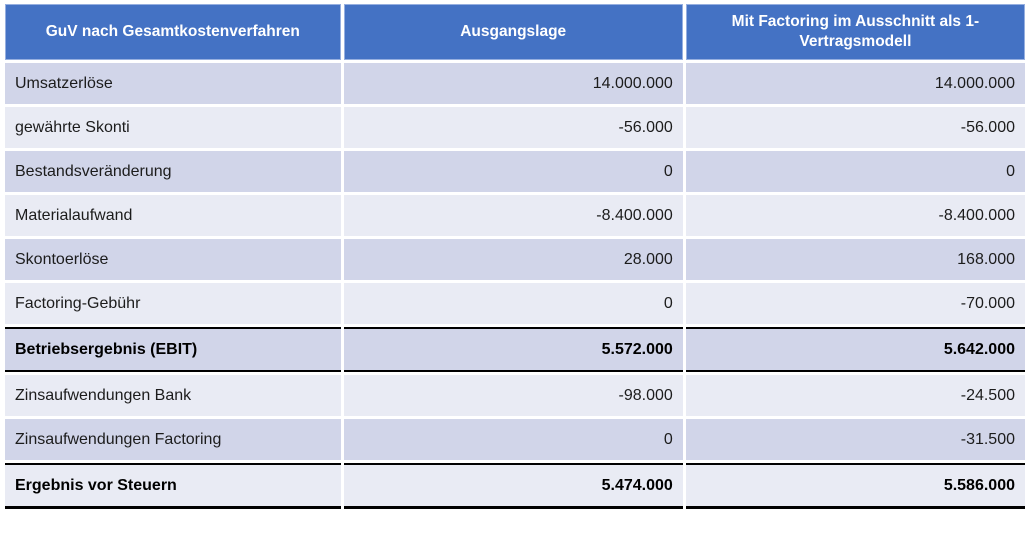 This screenshot has height=537, width=1030. I want to click on table-row: Materialaufwand -8.400.000 -8.400.000, so click(515, 215).